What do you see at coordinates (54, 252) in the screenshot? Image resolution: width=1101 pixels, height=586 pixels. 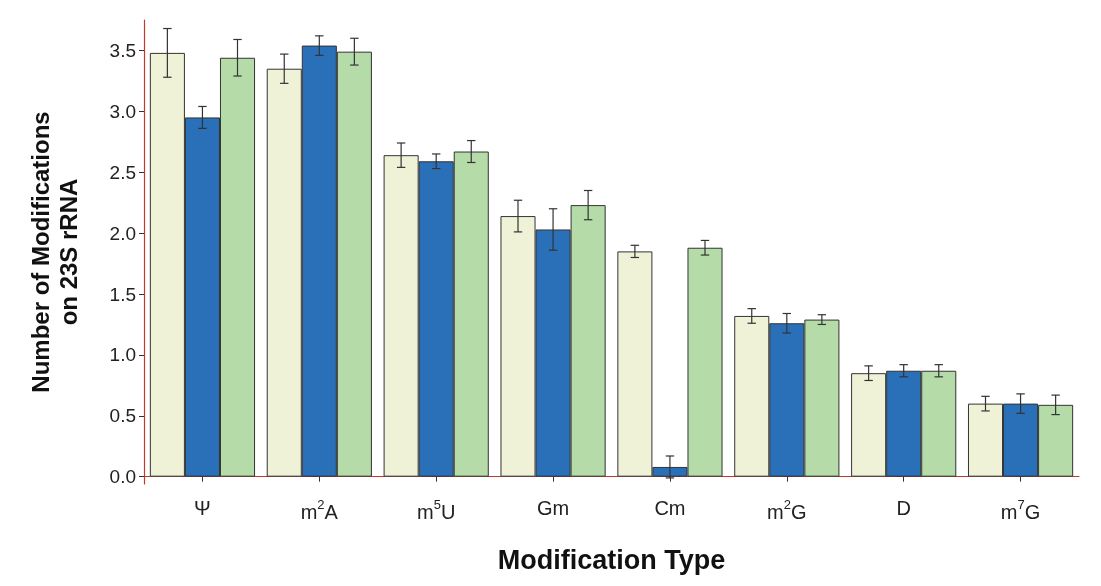 I see `y-axis-title: Number of Modifications on 23S rRNA` at bounding box center [54, 252].